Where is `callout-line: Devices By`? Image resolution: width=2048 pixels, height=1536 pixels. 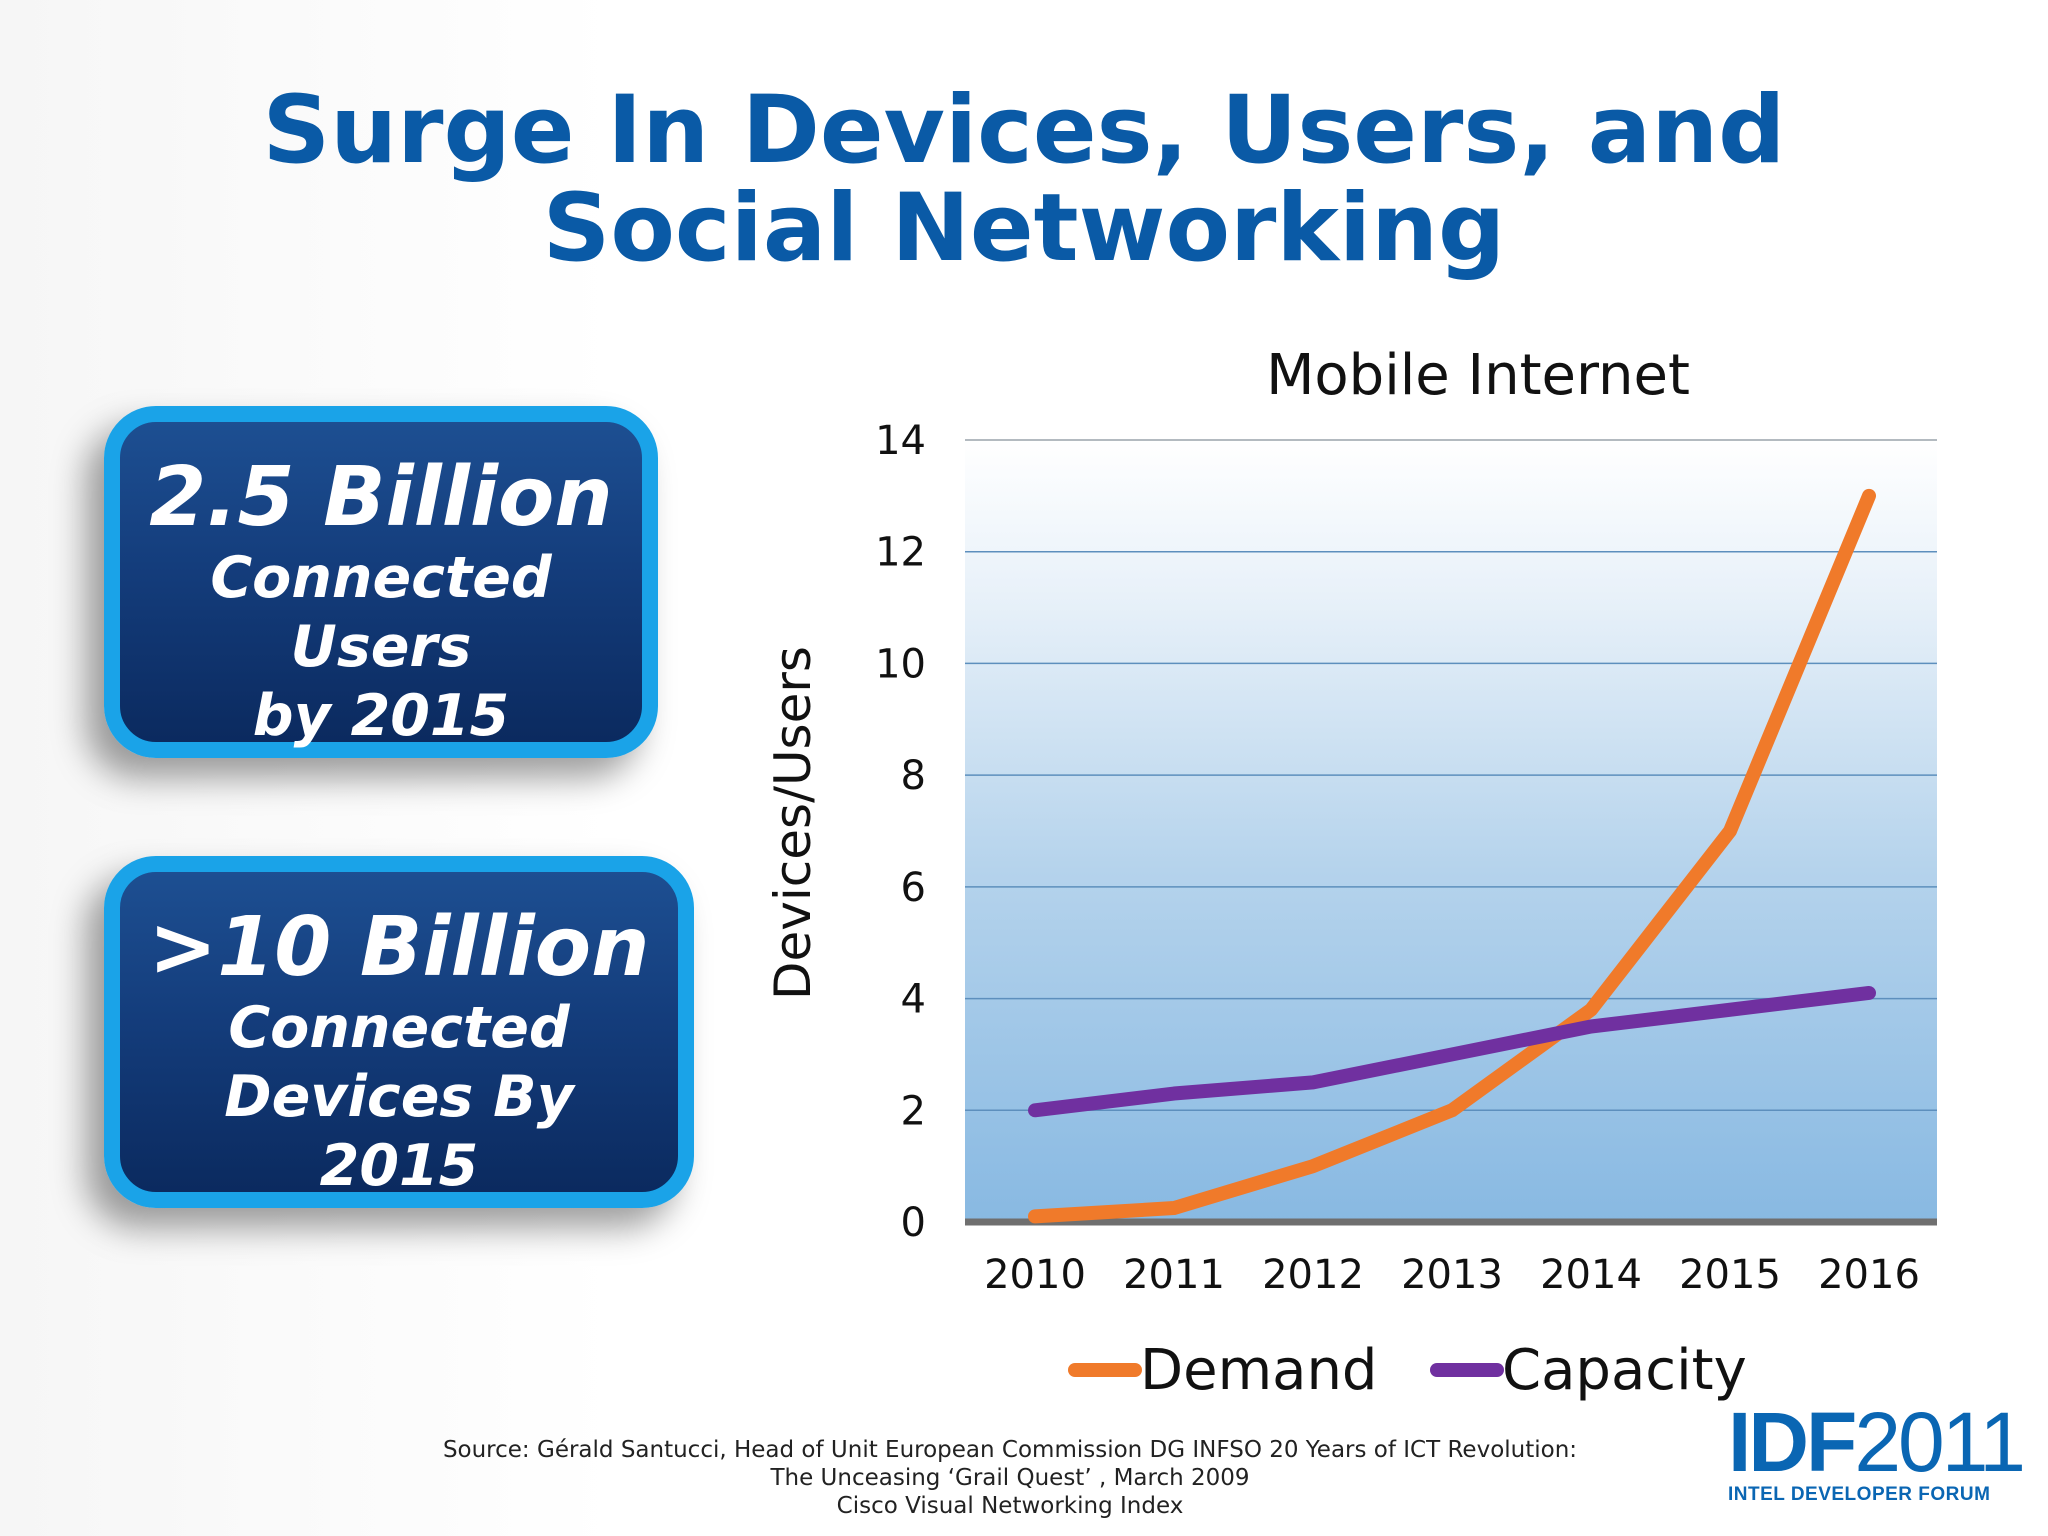
callout-line: Devices By is located at coordinates (399, 1097).